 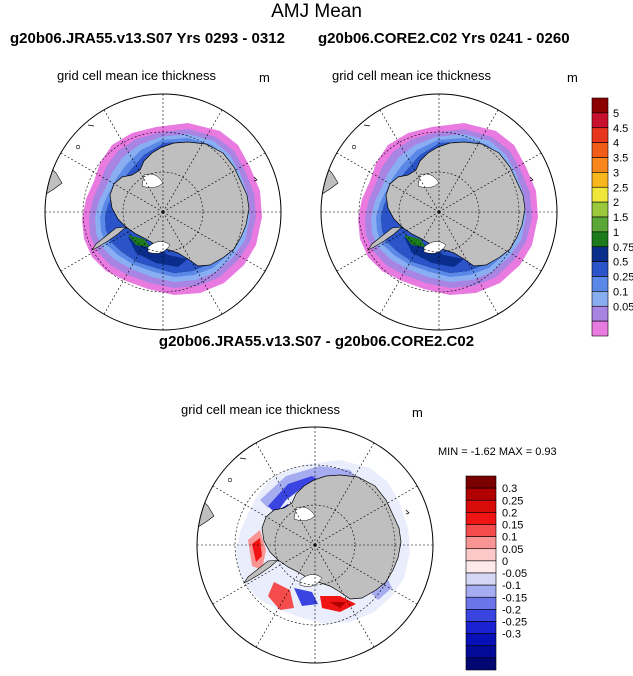 What do you see at coordinates (514, 623) in the screenshot?
I see `diff-colorbar-tick-label: -0.25` at bounding box center [514, 623].